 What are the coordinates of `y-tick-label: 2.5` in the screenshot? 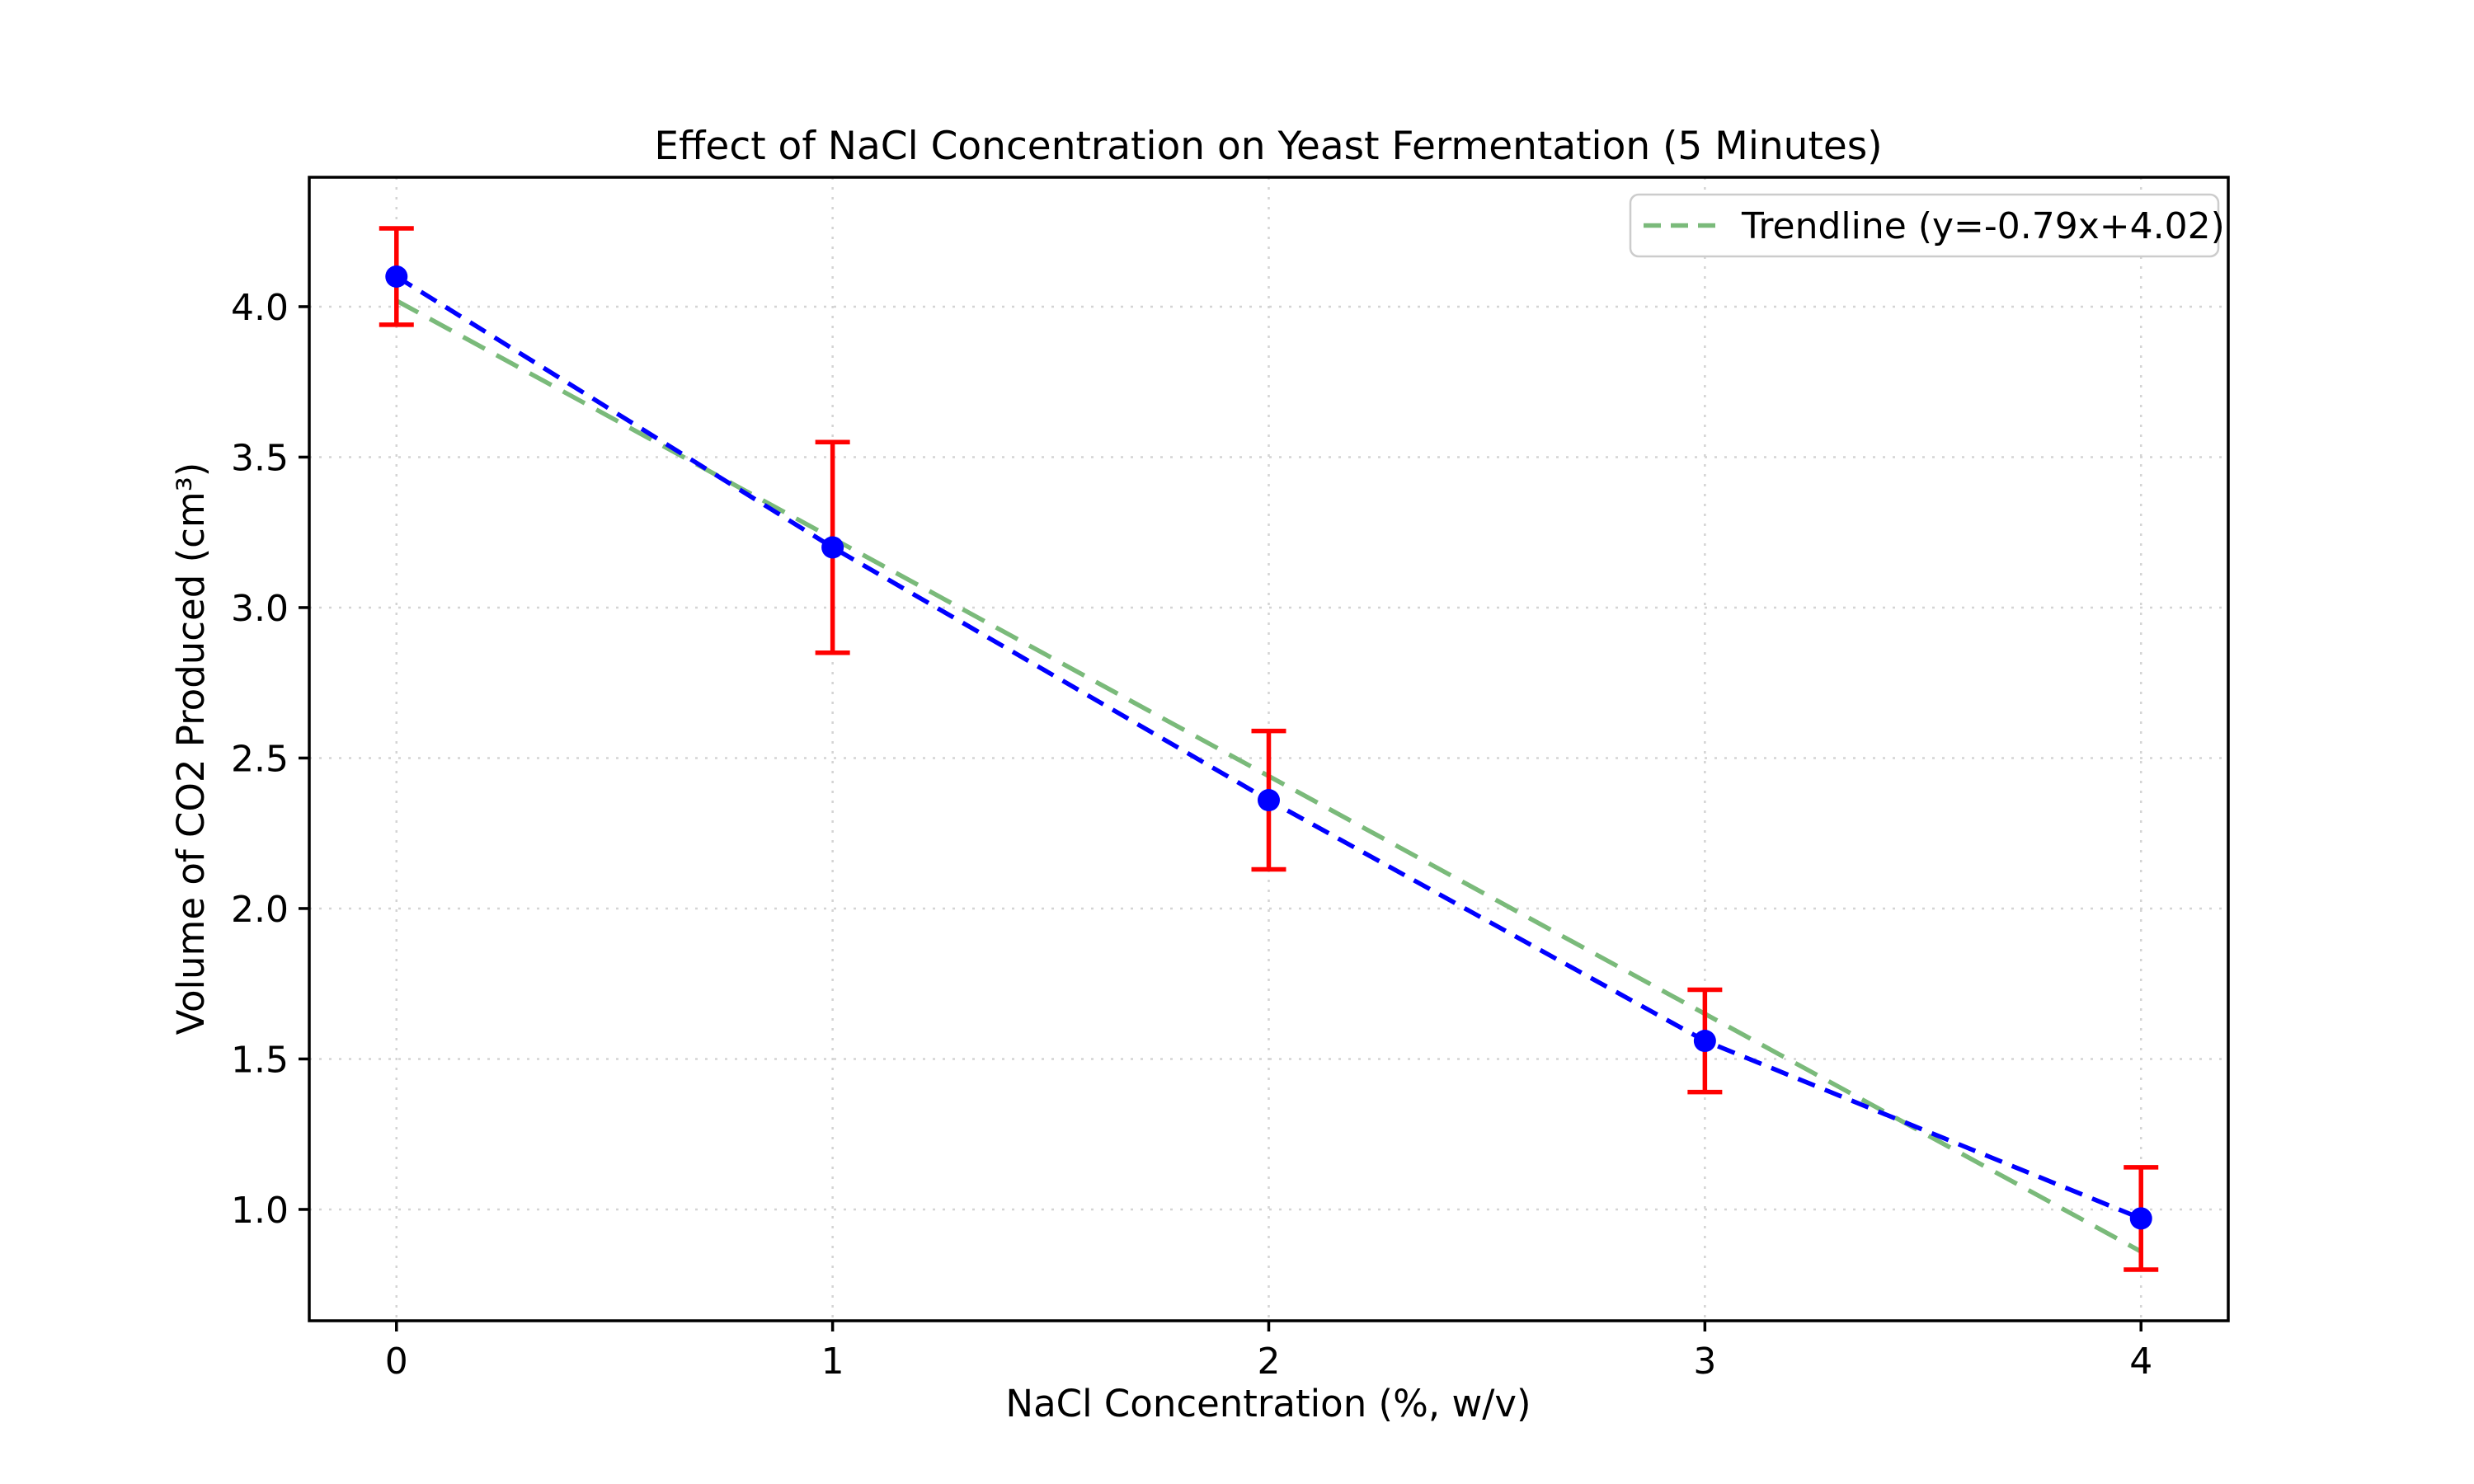 It's located at (260, 759).